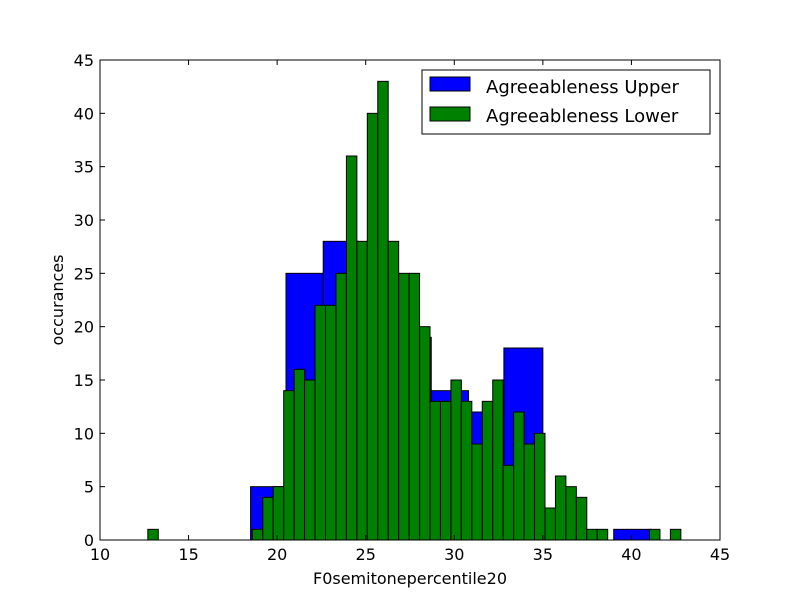 The image size is (800, 600). What do you see at coordinates (188, 554) in the screenshot?
I see `x-tick-label-1: 15` at bounding box center [188, 554].